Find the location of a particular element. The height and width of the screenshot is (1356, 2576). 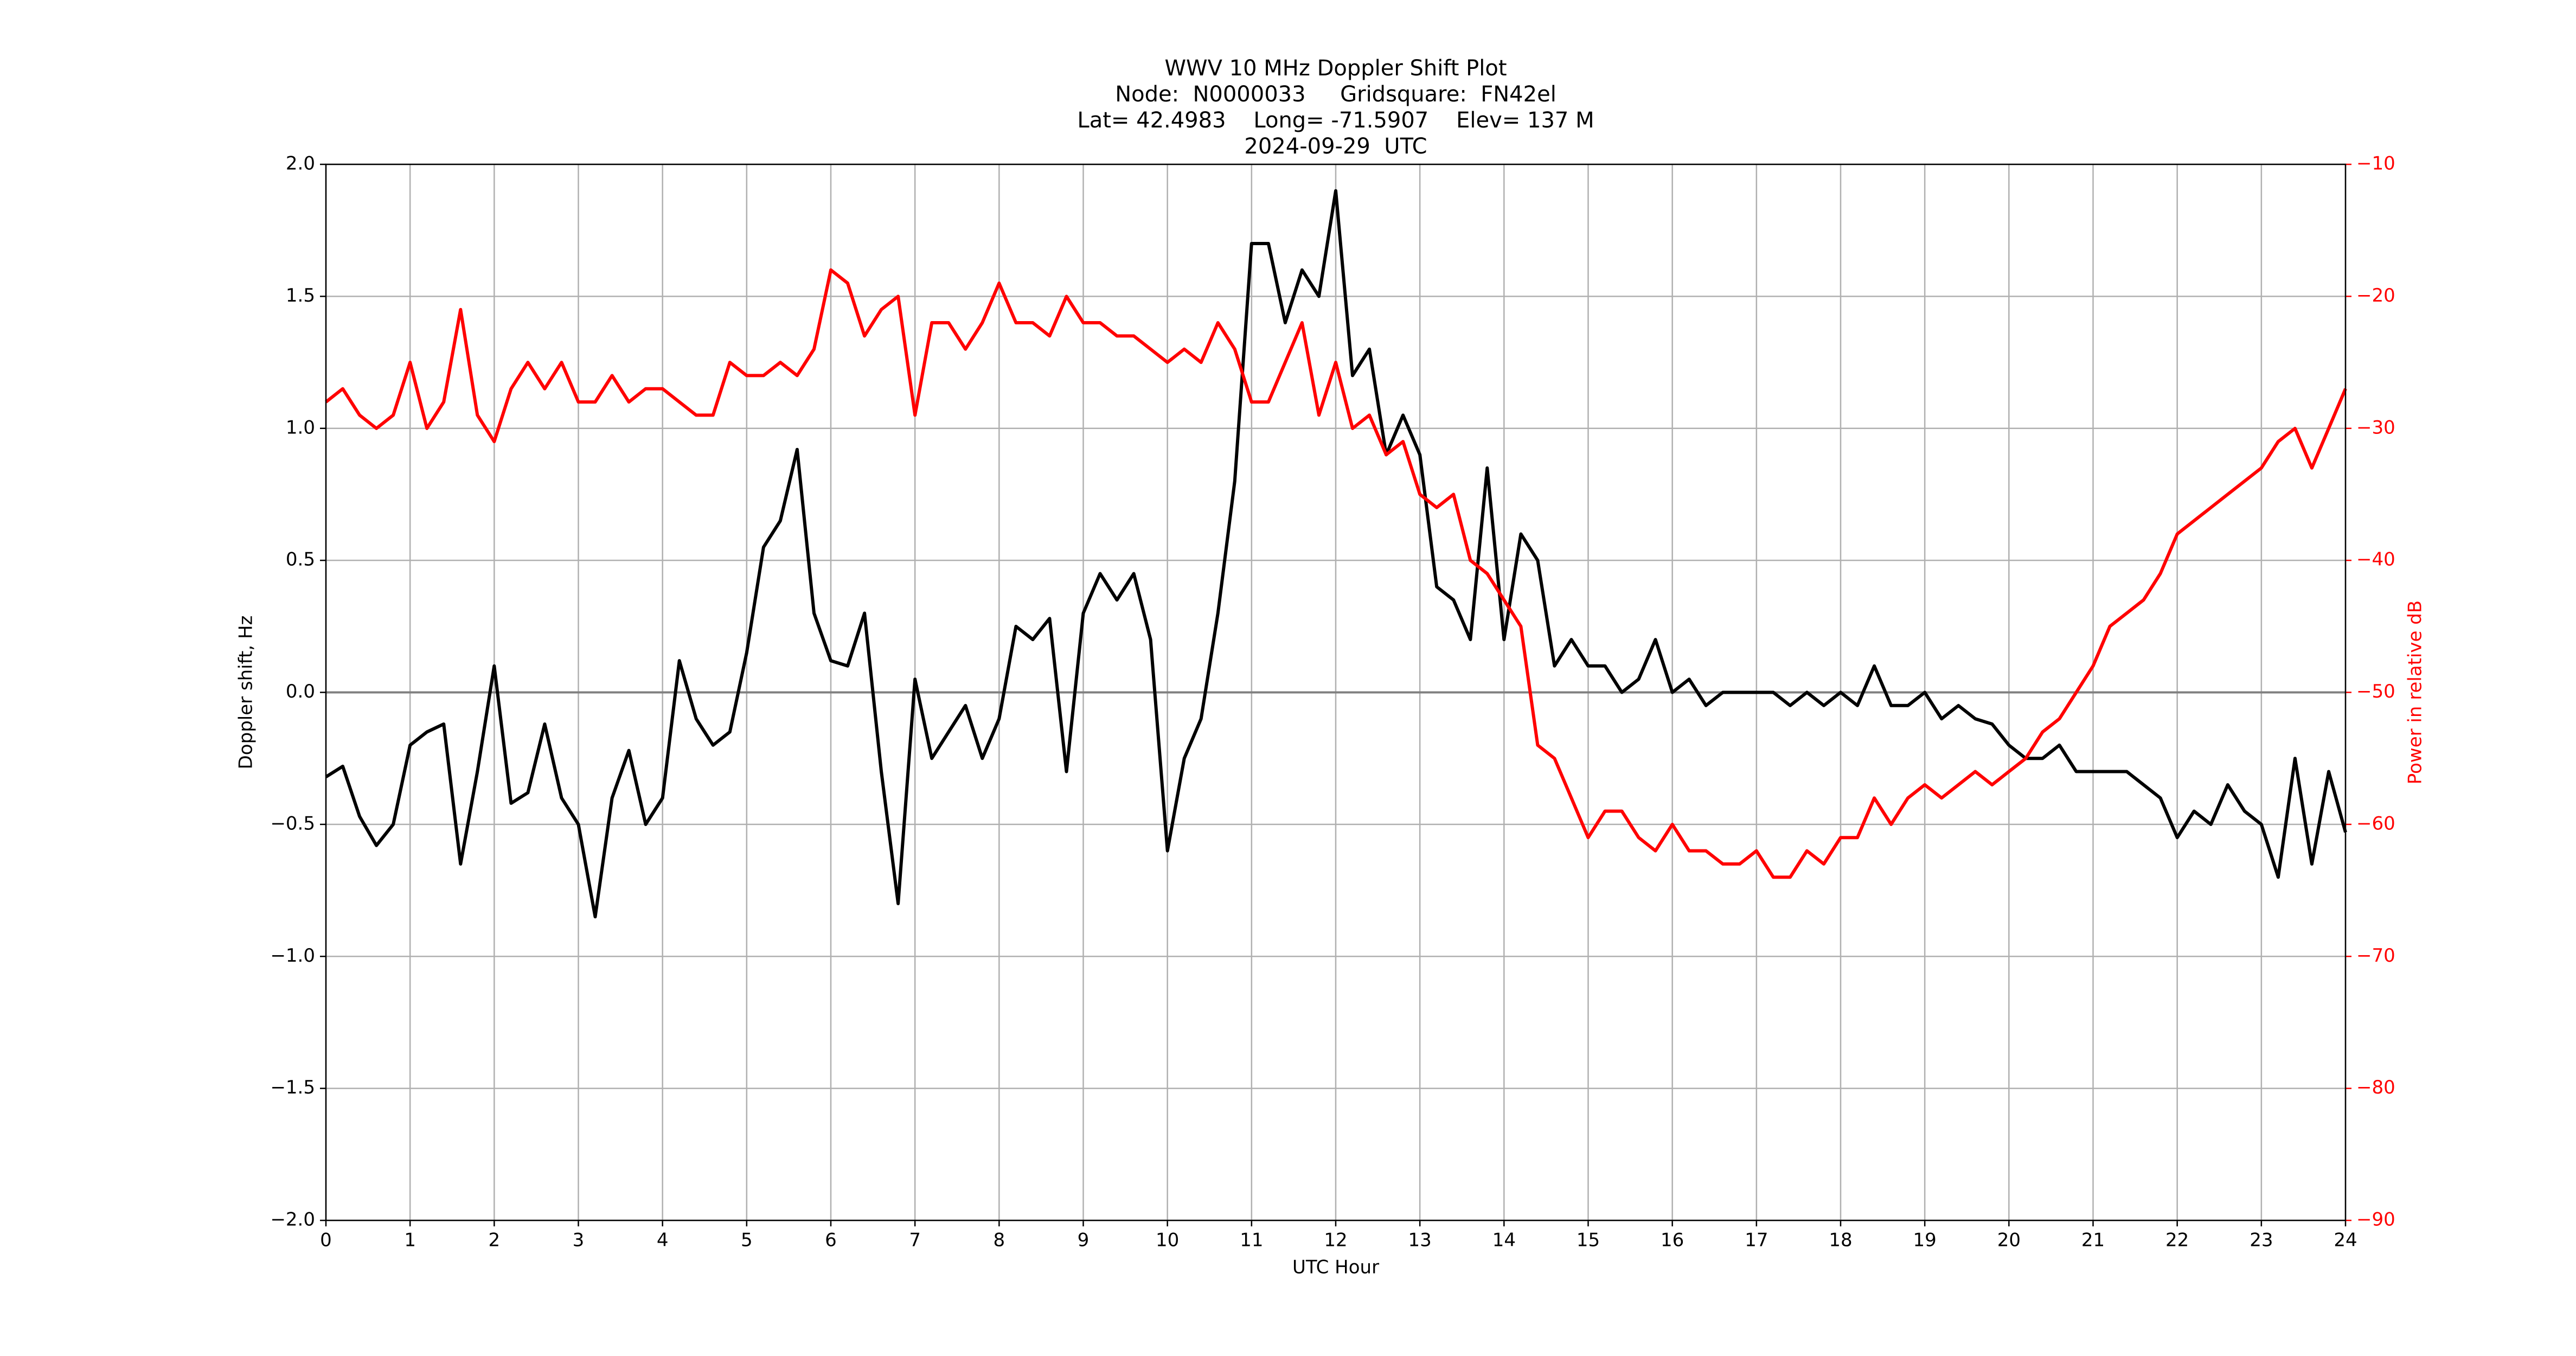

y2-tick-label: −50 is located at coordinates (2375, 691).